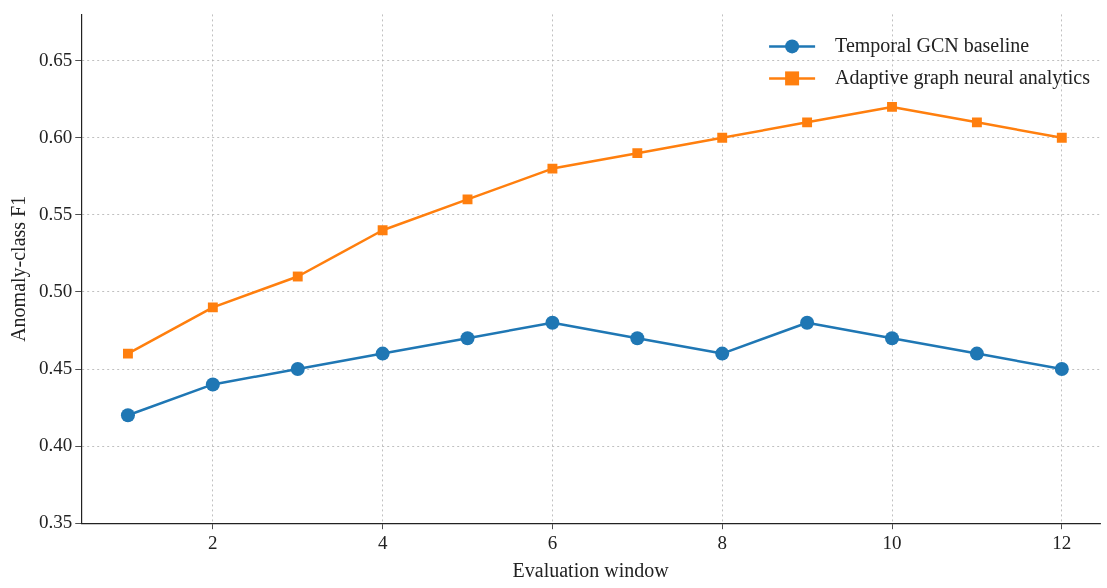 This screenshot has height=588, width=1107. What do you see at coordinates (56, 136) in the screenshot?
I see `y-tick-label: 0.60` at bounding box center [56, 136].